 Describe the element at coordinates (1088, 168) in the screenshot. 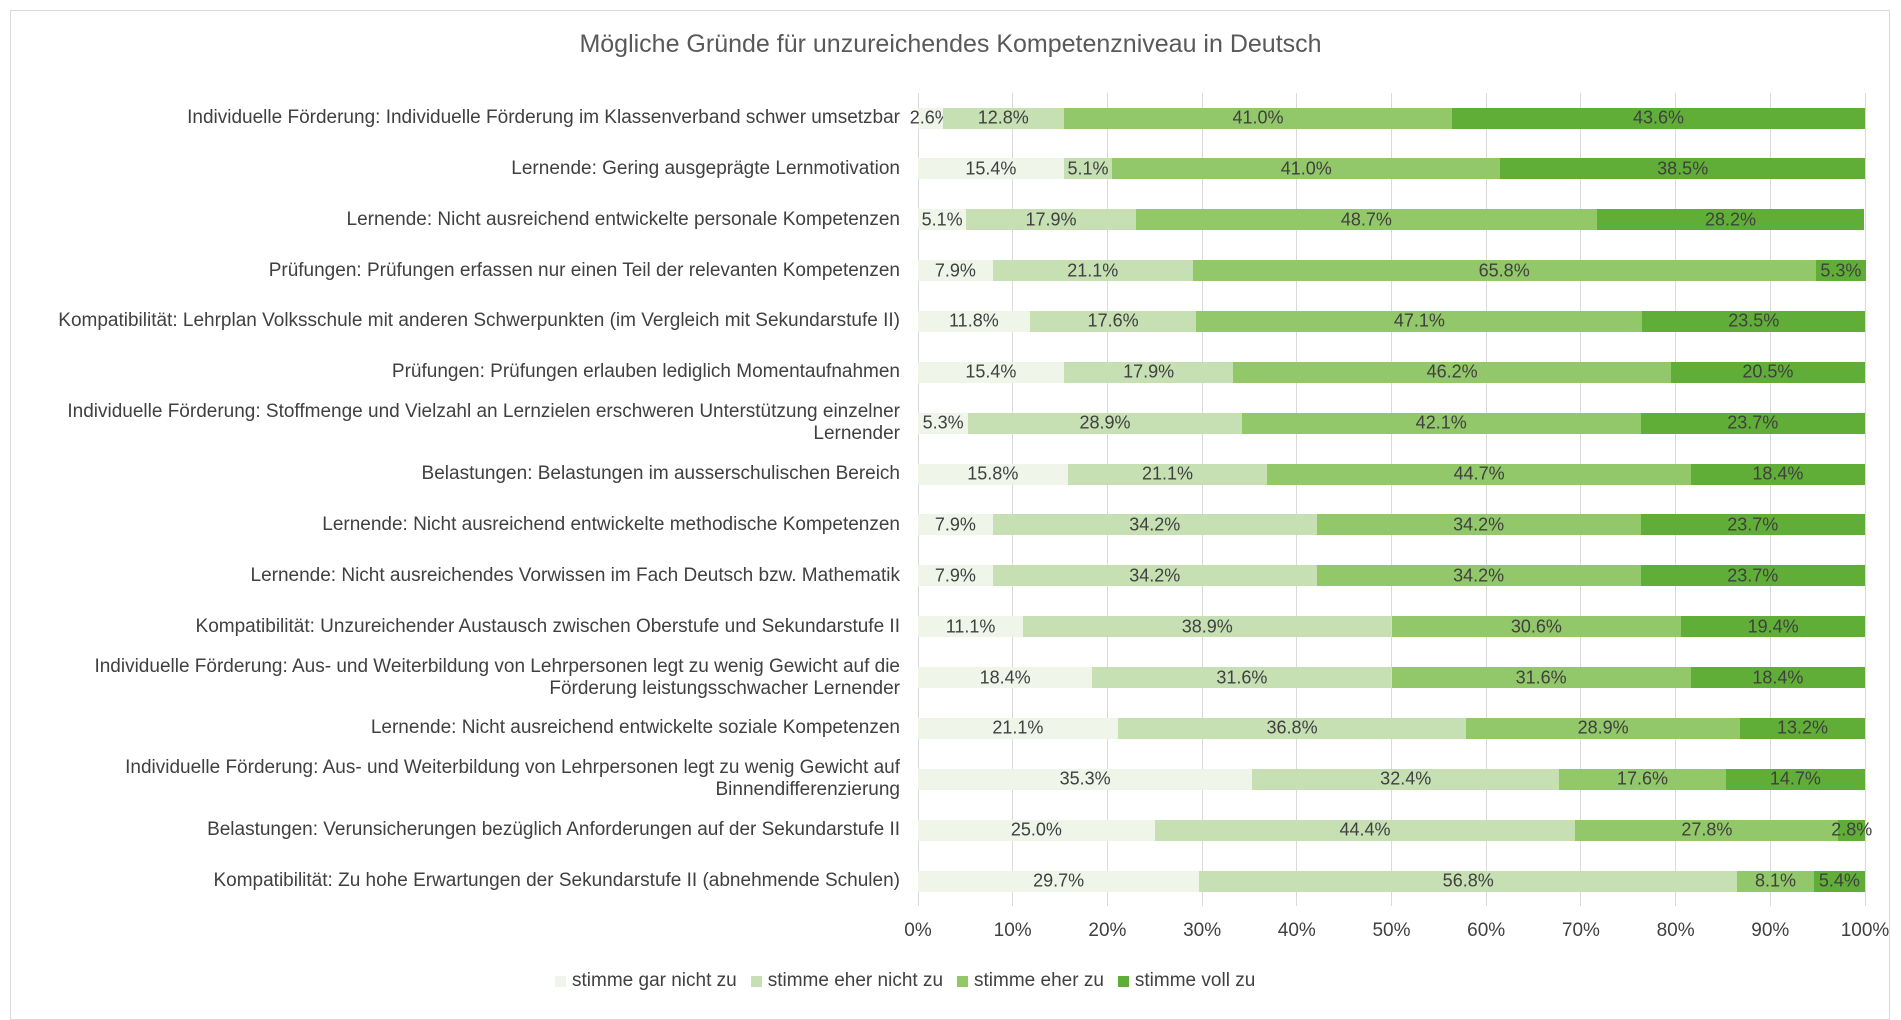

I see `value-label: 5.1%` at that location.